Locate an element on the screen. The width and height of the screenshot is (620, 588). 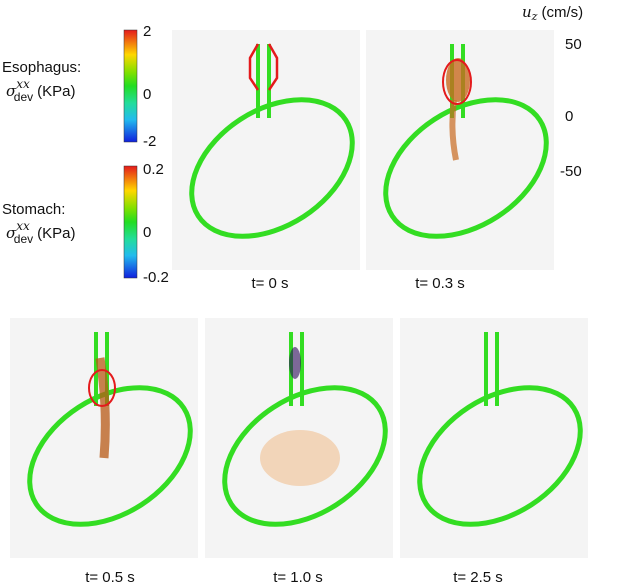
tick-label: 50 is located at coordinates (573, 44).